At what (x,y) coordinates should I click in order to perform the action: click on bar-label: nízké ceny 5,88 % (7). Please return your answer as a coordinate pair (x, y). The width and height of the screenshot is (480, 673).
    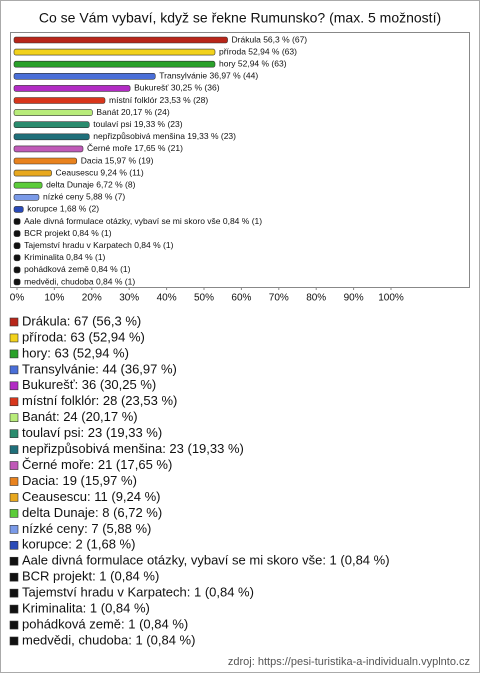
    Looking at the image, I should click on (84, 197).